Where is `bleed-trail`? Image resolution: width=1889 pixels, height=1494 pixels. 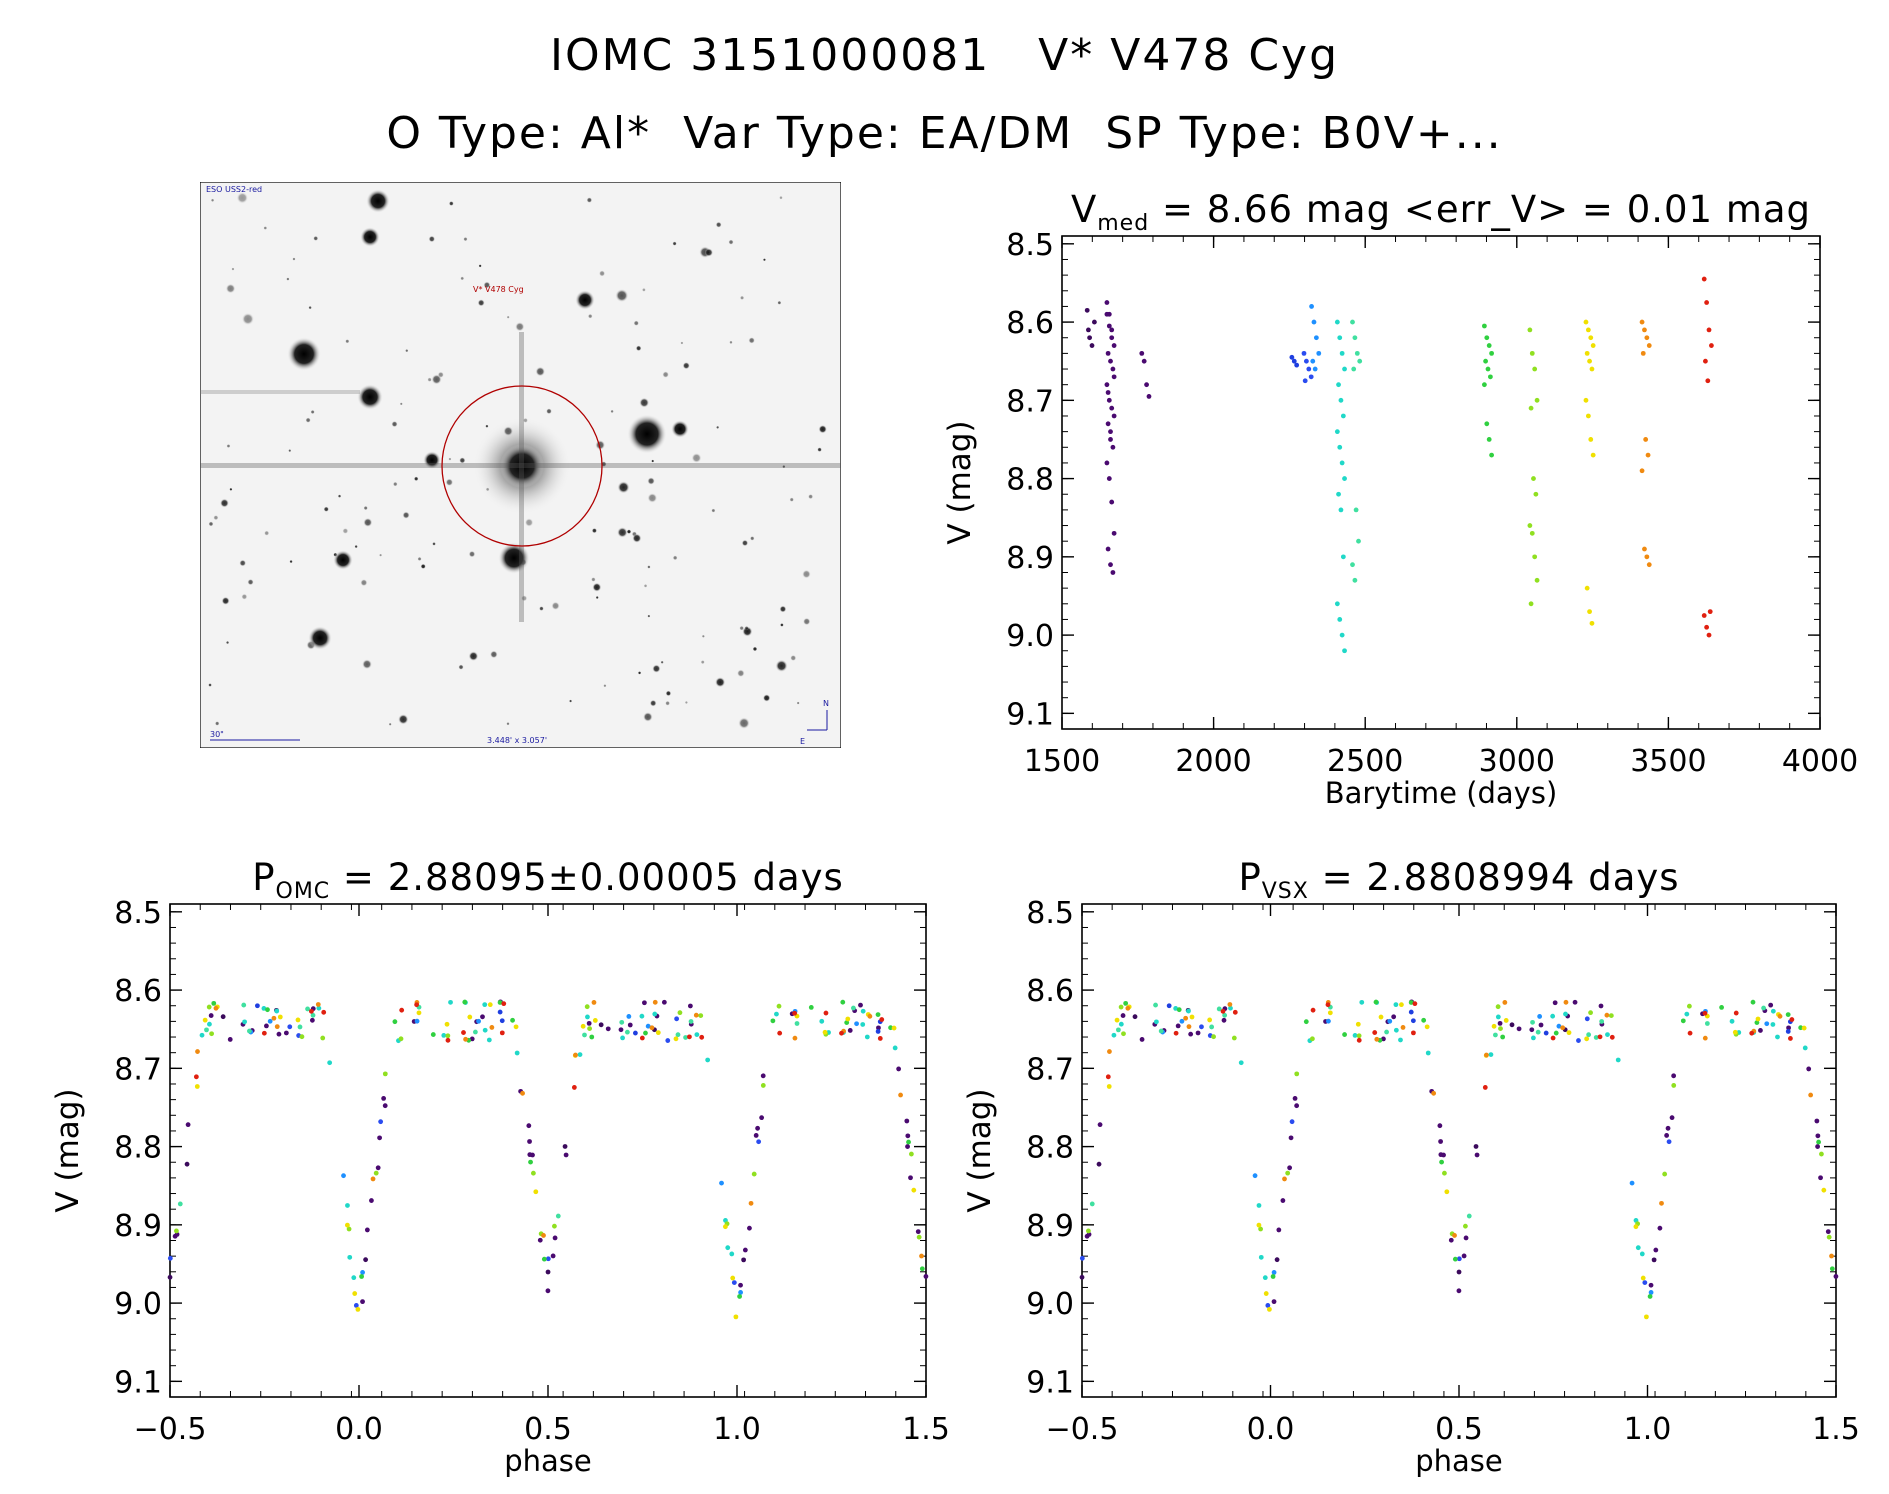
bleed-trail is located at coordinates (280, 392).